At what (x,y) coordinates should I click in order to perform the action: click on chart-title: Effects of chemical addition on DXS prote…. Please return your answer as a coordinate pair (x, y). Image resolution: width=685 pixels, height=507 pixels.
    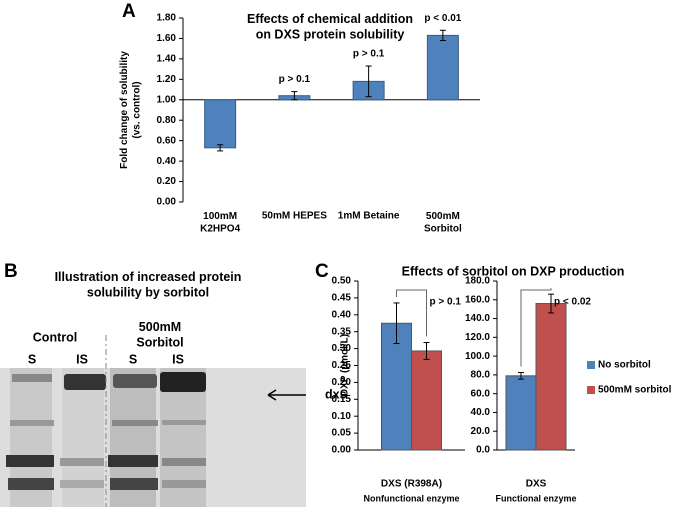
    Looking at the image, I should click on (330, 27).